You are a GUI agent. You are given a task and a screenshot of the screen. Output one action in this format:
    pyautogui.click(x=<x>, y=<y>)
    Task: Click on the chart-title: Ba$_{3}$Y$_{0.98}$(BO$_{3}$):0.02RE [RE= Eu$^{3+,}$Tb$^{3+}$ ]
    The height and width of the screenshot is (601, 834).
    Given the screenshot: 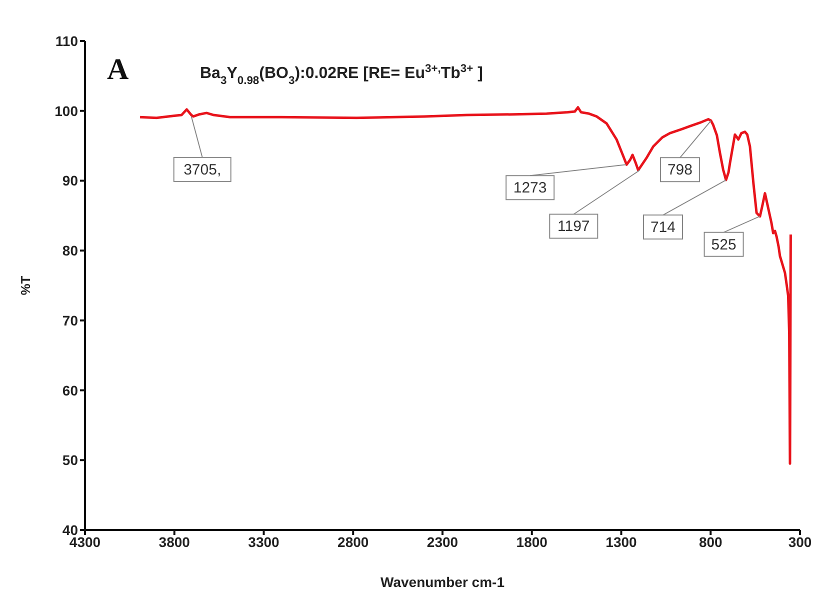 What is the action you would take?
    pyautogui.click(x=341, y=75)
    